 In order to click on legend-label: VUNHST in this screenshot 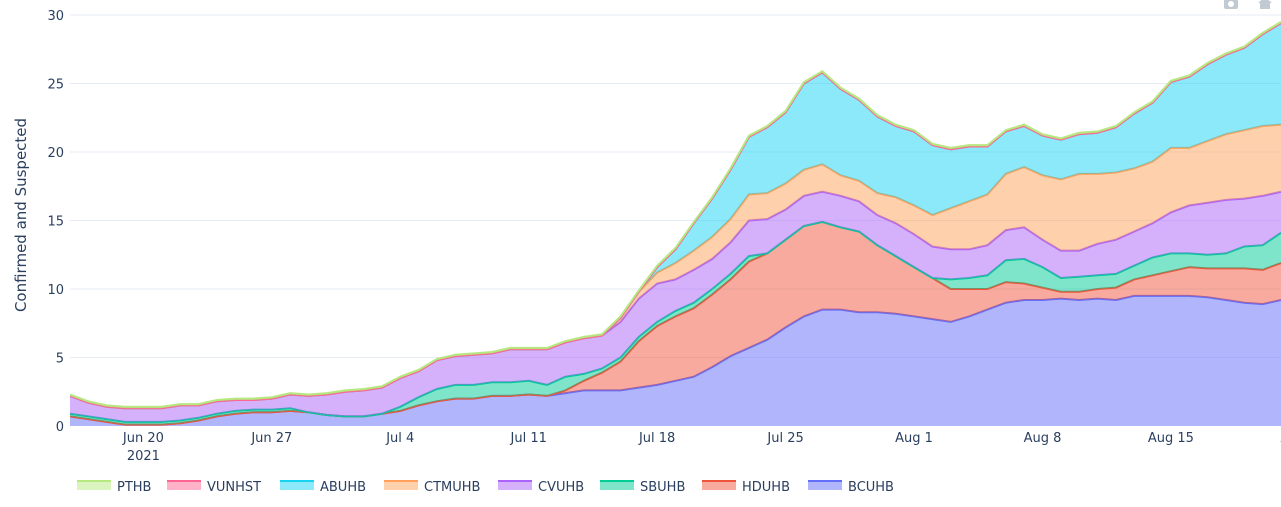, I will do `click(234, 487)`.